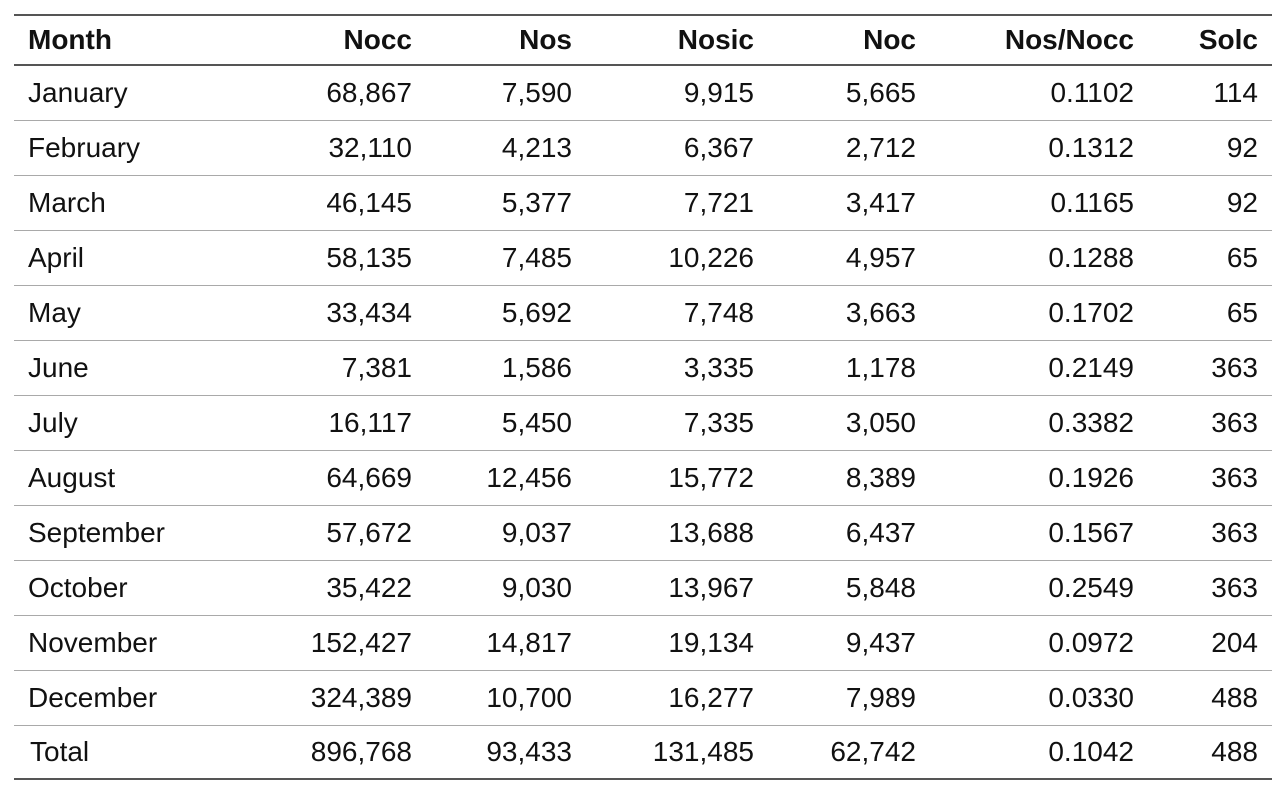 This screenshot has height=794, width=1287. I want to click on column-header-solc: Solc, so click(1228, 39).